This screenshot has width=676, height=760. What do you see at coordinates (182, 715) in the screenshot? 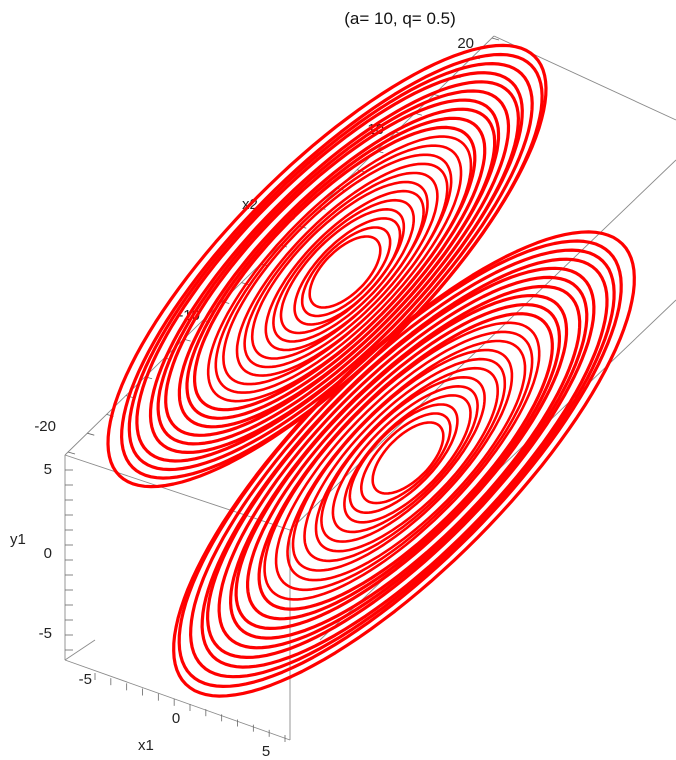
I see `x1-axis: -5 0 5 x1` at bounding box center [182, 715].